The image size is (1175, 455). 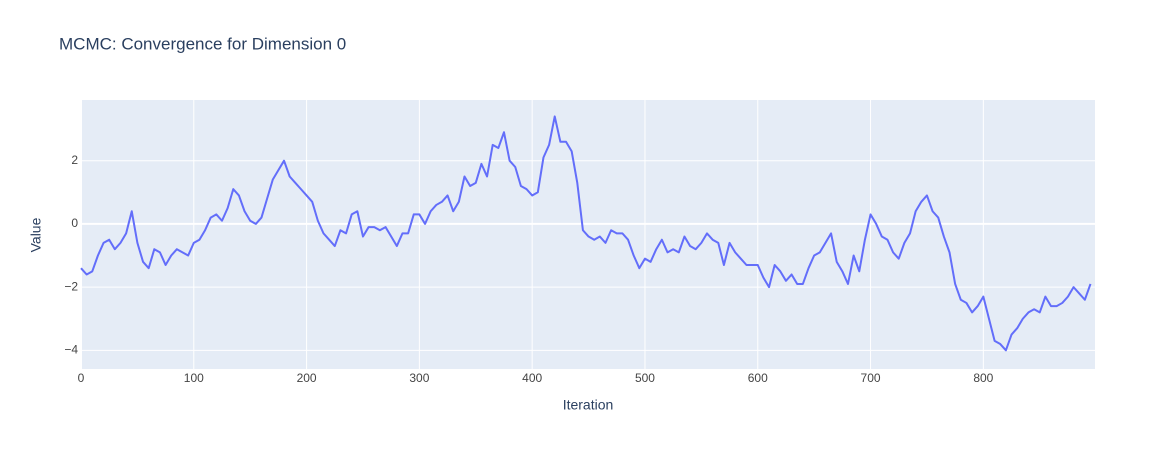 What do you see at coordinates (588, 405) in the screenshot?
I see `x-axis-title: Iteration` at bounding box center [588, 405].